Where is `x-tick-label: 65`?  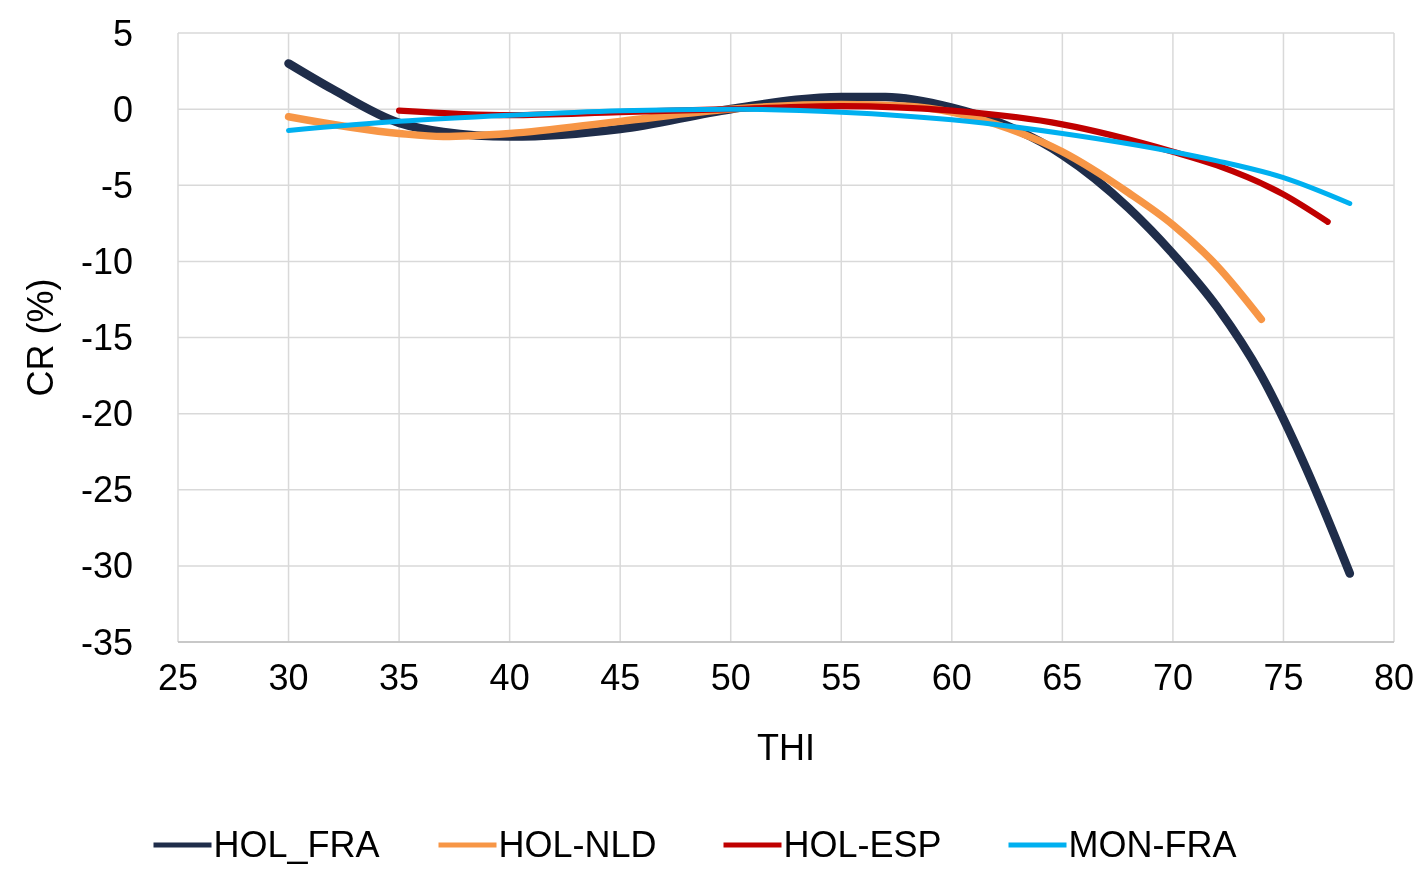
x-tick-label: 65 is located at coordinates (1062, 677).